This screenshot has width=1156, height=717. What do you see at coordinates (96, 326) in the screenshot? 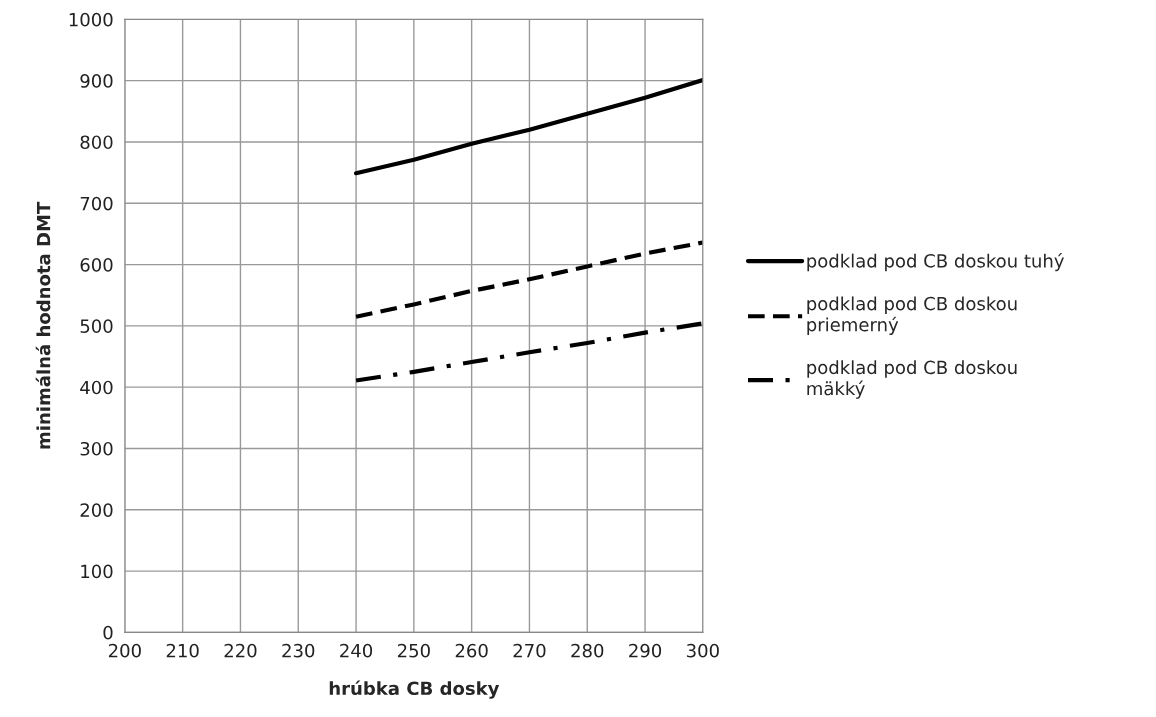
I see `y-tick-label: 500` at bounding box center [96, 326].